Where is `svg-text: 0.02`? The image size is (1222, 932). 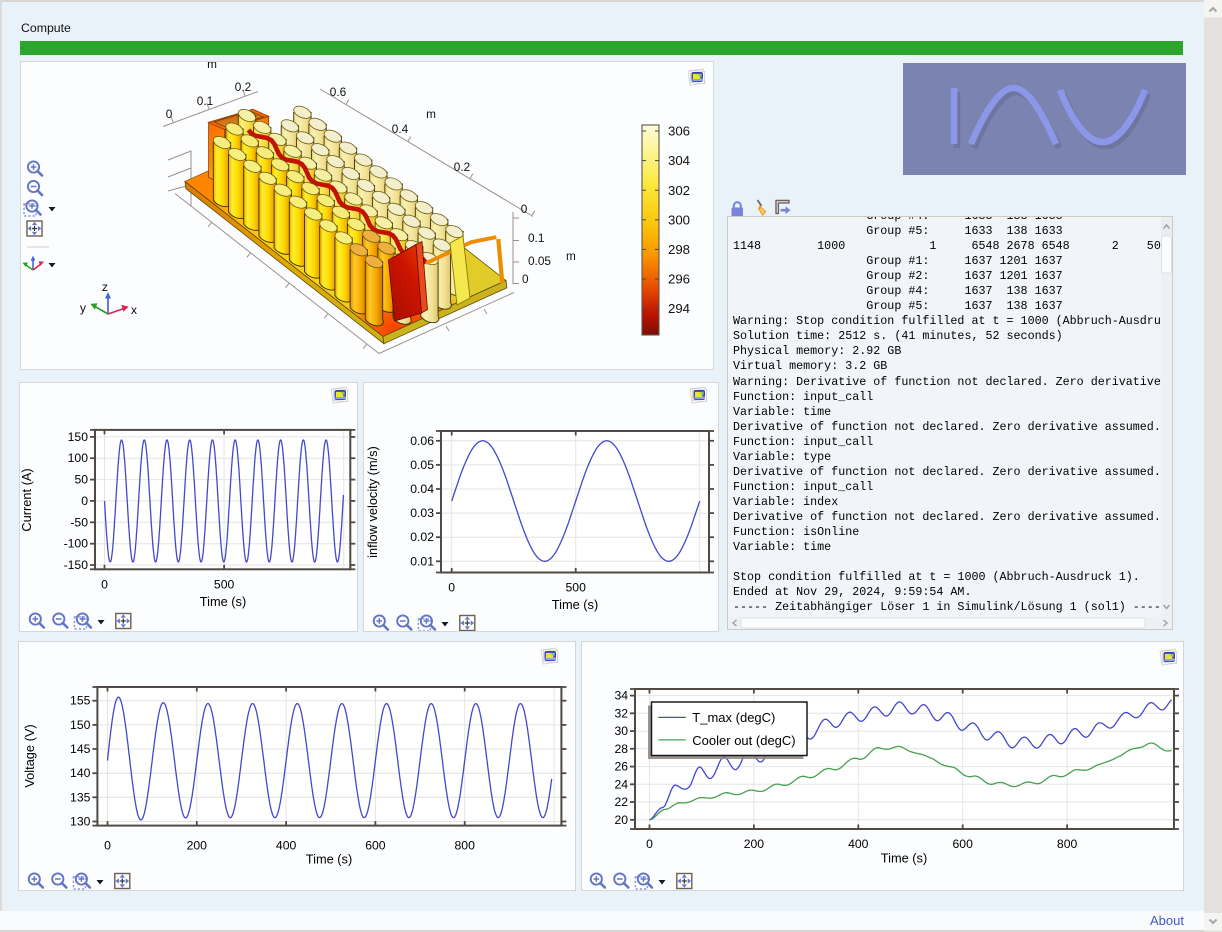
svg-text: 0.02 is located at coordinates (422, 537).